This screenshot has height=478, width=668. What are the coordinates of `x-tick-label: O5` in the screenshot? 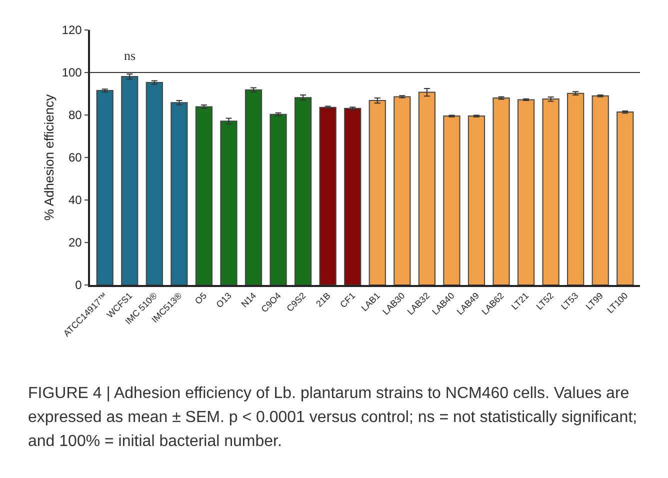 It's located at (200, 298).